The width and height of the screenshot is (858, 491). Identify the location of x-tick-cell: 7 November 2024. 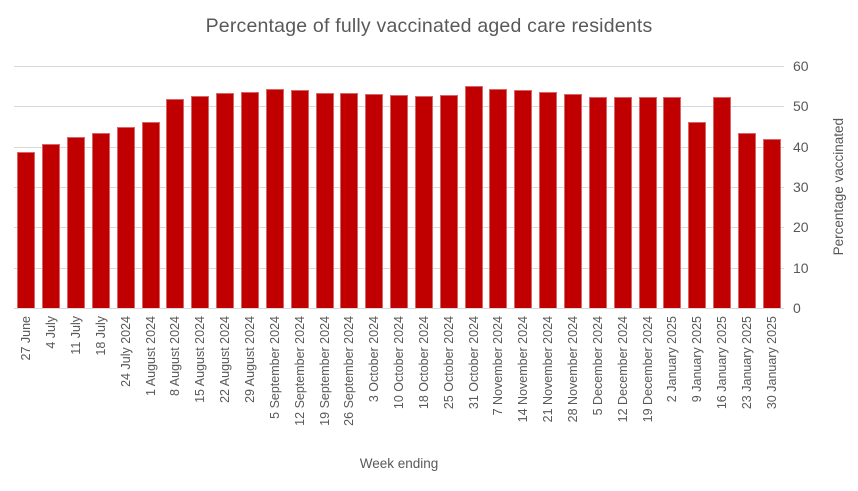
(498, 382).